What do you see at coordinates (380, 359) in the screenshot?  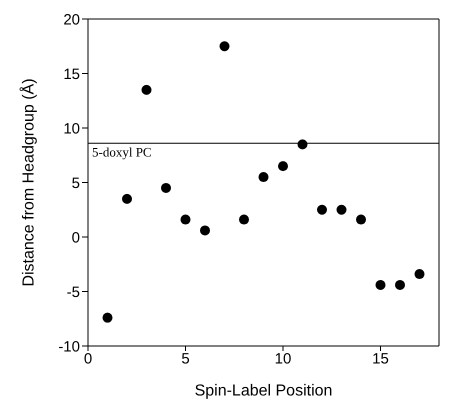 I see `x-tick-label: 15` at bounding box center [380, 359].